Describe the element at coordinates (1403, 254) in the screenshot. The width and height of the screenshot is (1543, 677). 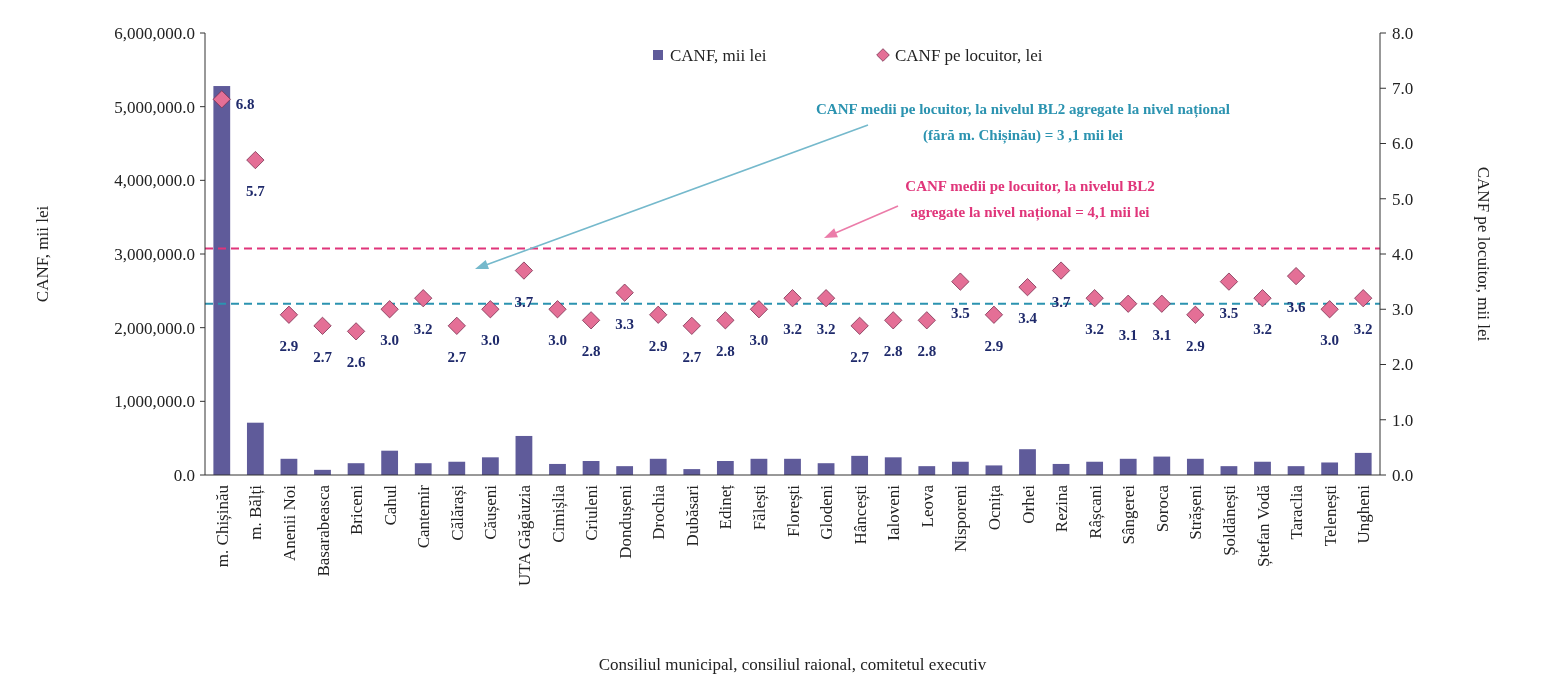
I see `y2-tick-label: 4.0` at that location.